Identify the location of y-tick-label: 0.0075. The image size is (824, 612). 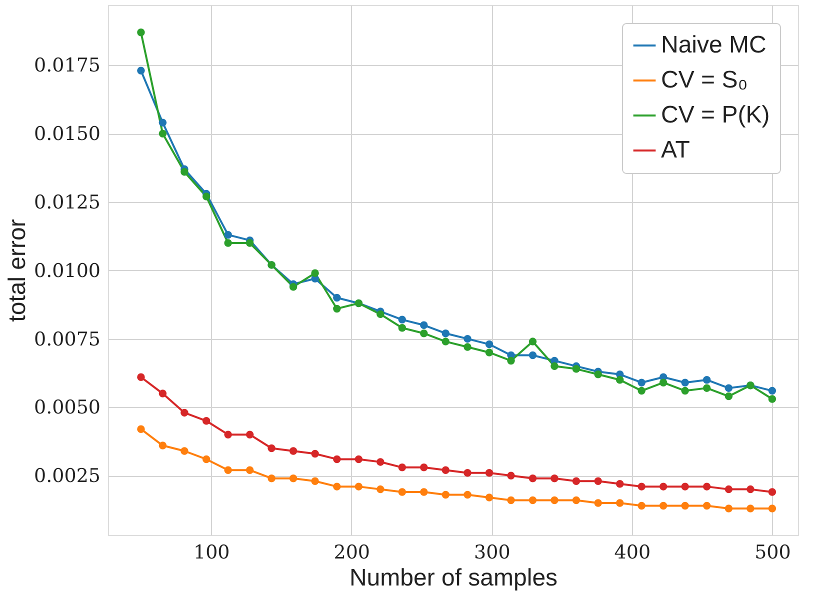
(67, 339).